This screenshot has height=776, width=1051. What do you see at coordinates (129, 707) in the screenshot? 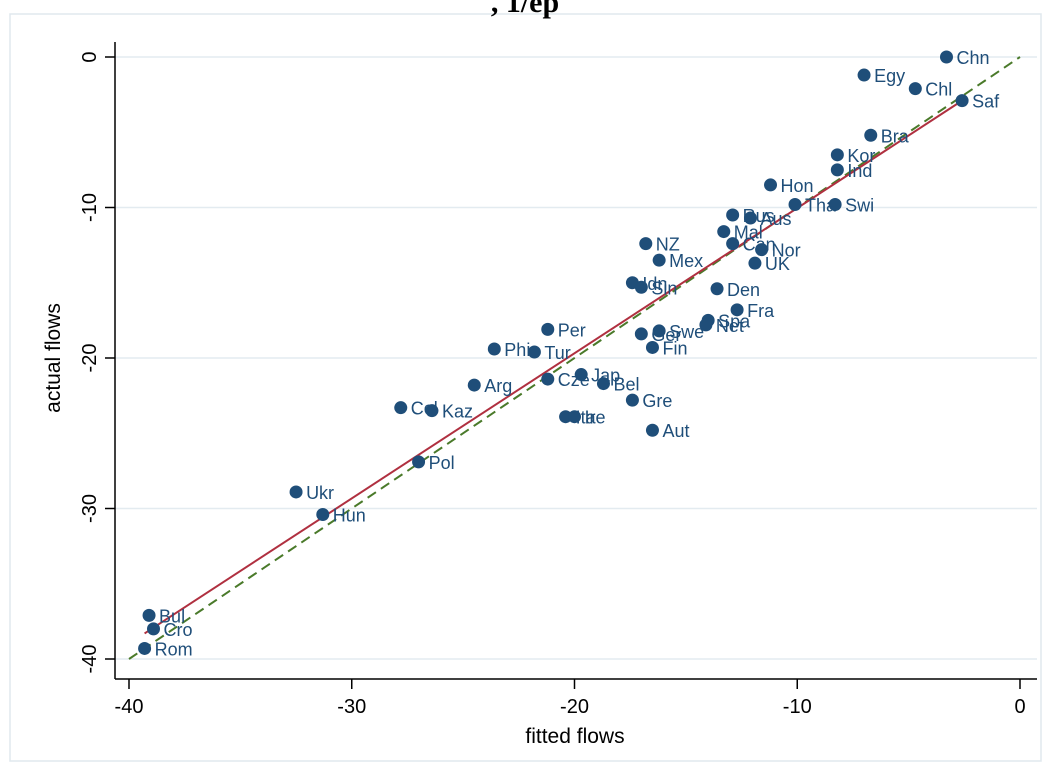
I see `x-tick-label: -40` at bounding box center [129, 707].